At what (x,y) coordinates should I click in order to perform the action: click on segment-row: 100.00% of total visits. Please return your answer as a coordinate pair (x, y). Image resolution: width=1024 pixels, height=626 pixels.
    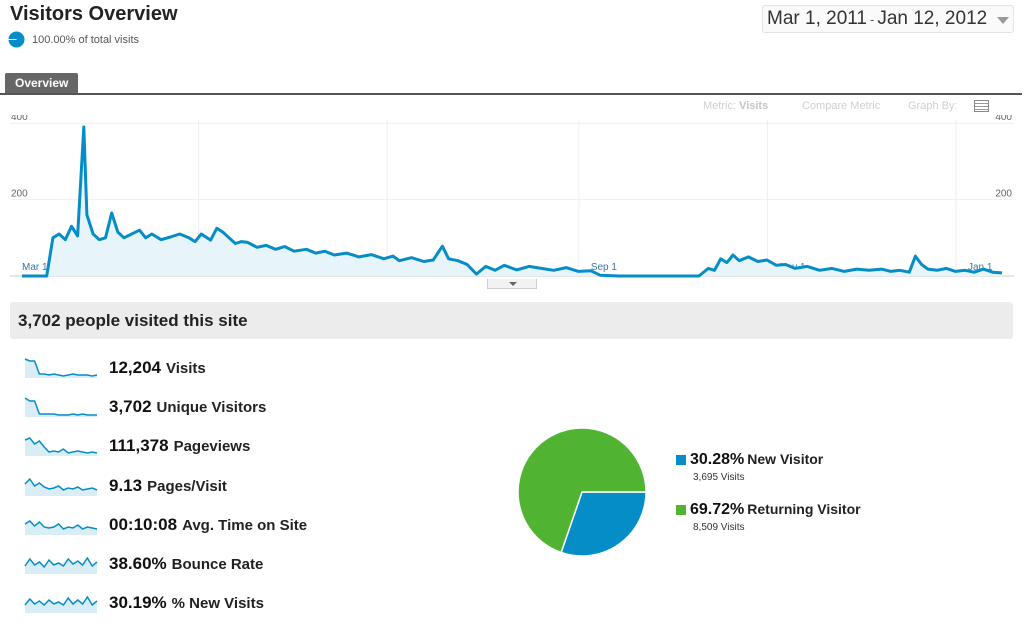
    Looking at the image, I should click on (73, 39).